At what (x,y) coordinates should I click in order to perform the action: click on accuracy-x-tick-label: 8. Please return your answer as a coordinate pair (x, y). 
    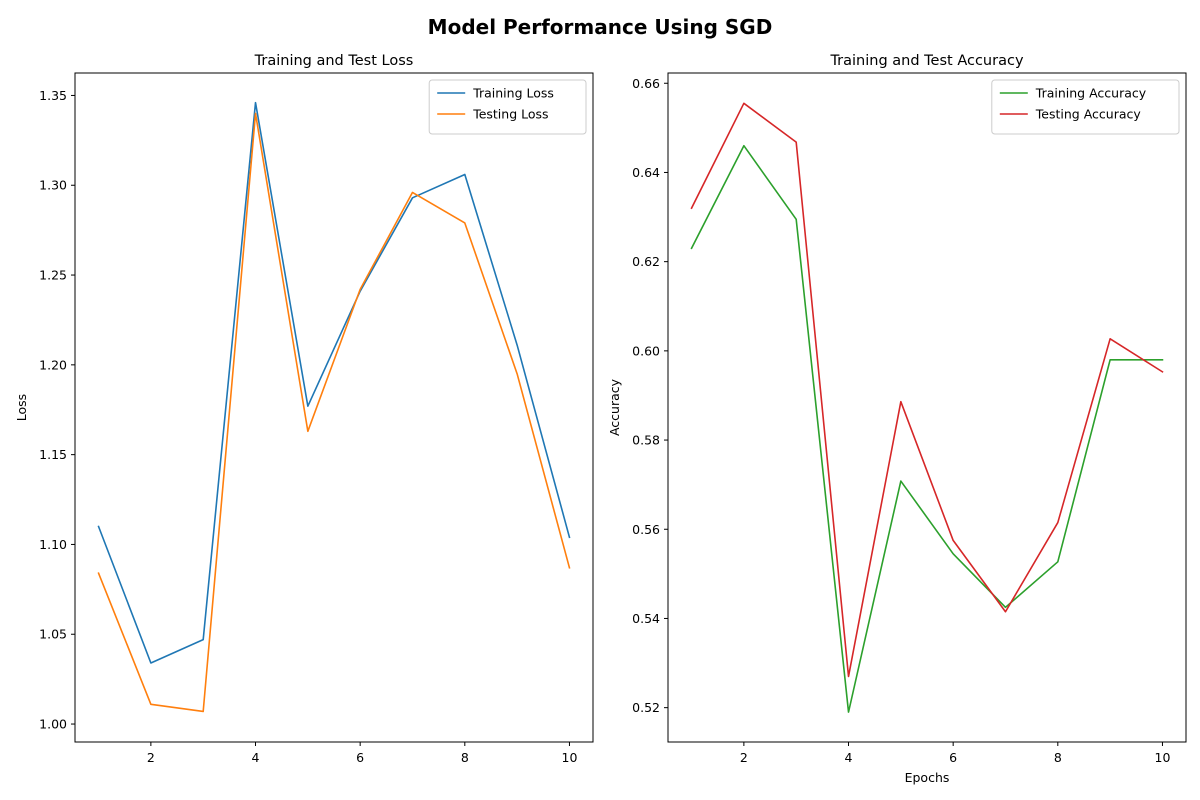
    Looking at the image, I should click on (1058, 757).